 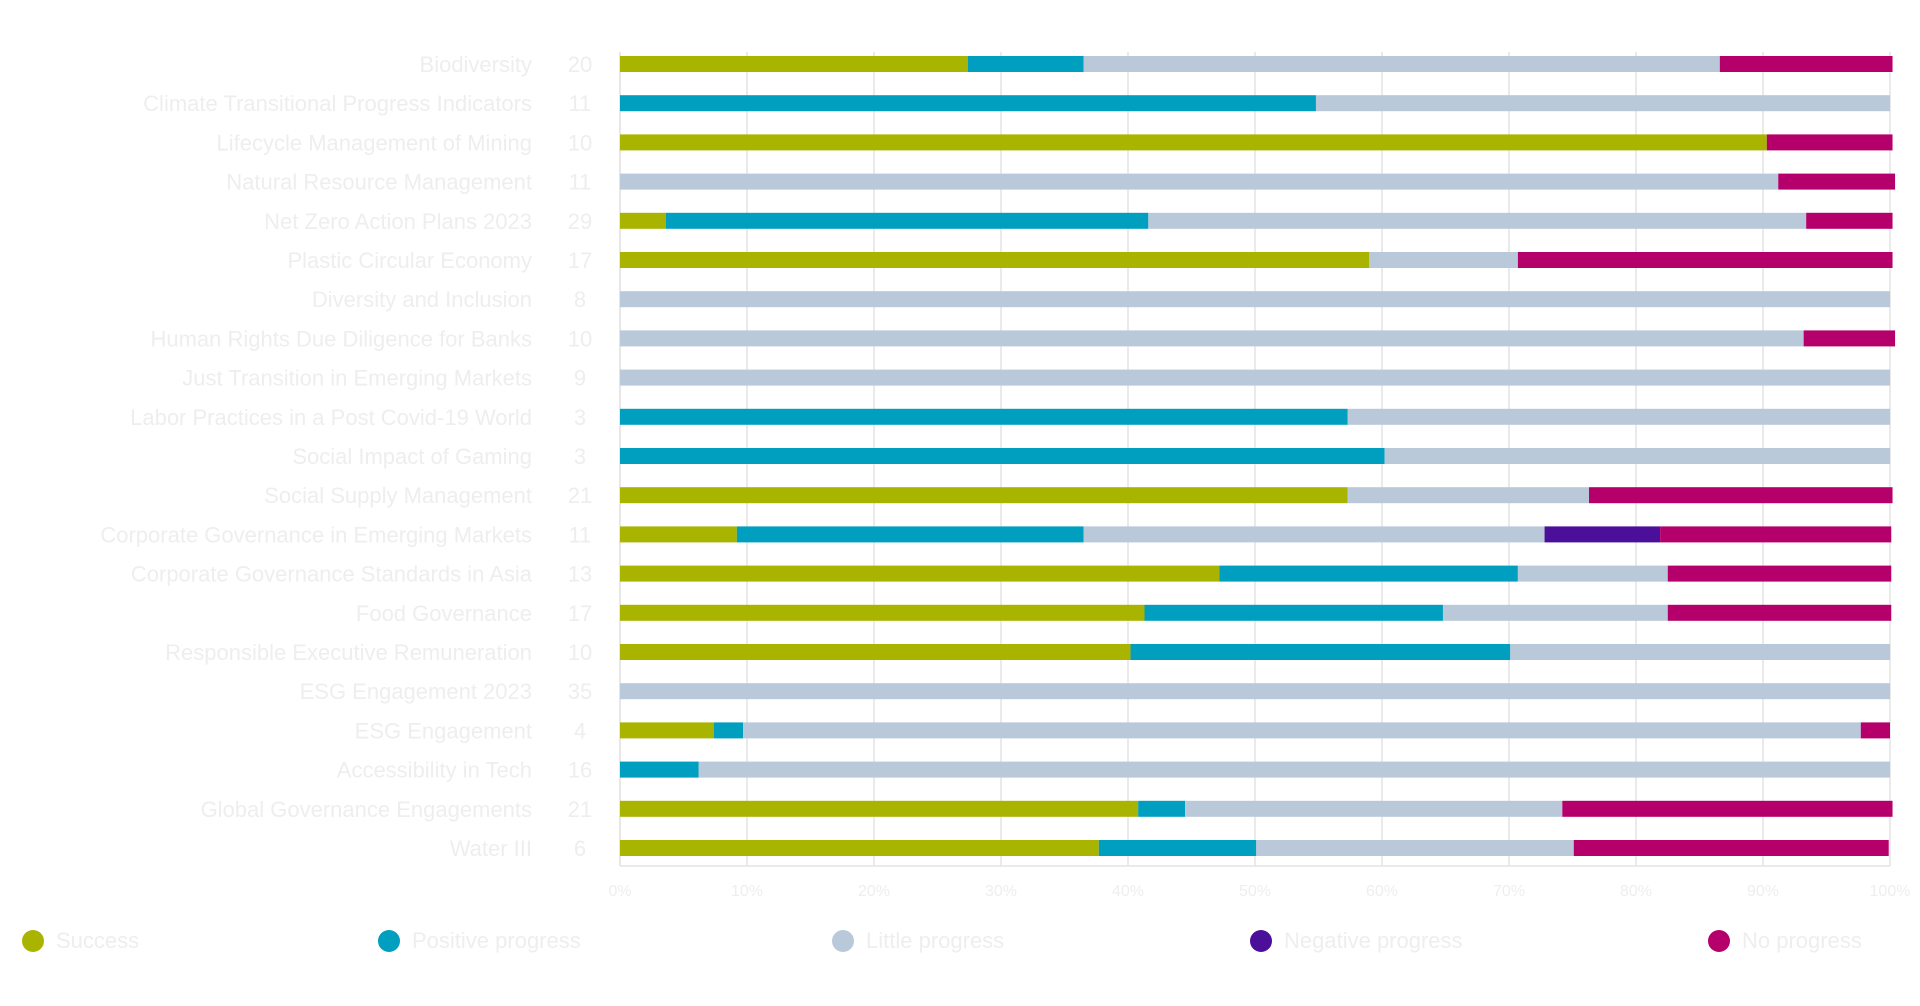 What do you see at coordinates (580, 691) in the screenshot?
I see `count-label: 35` at bounding box center [580, 691].